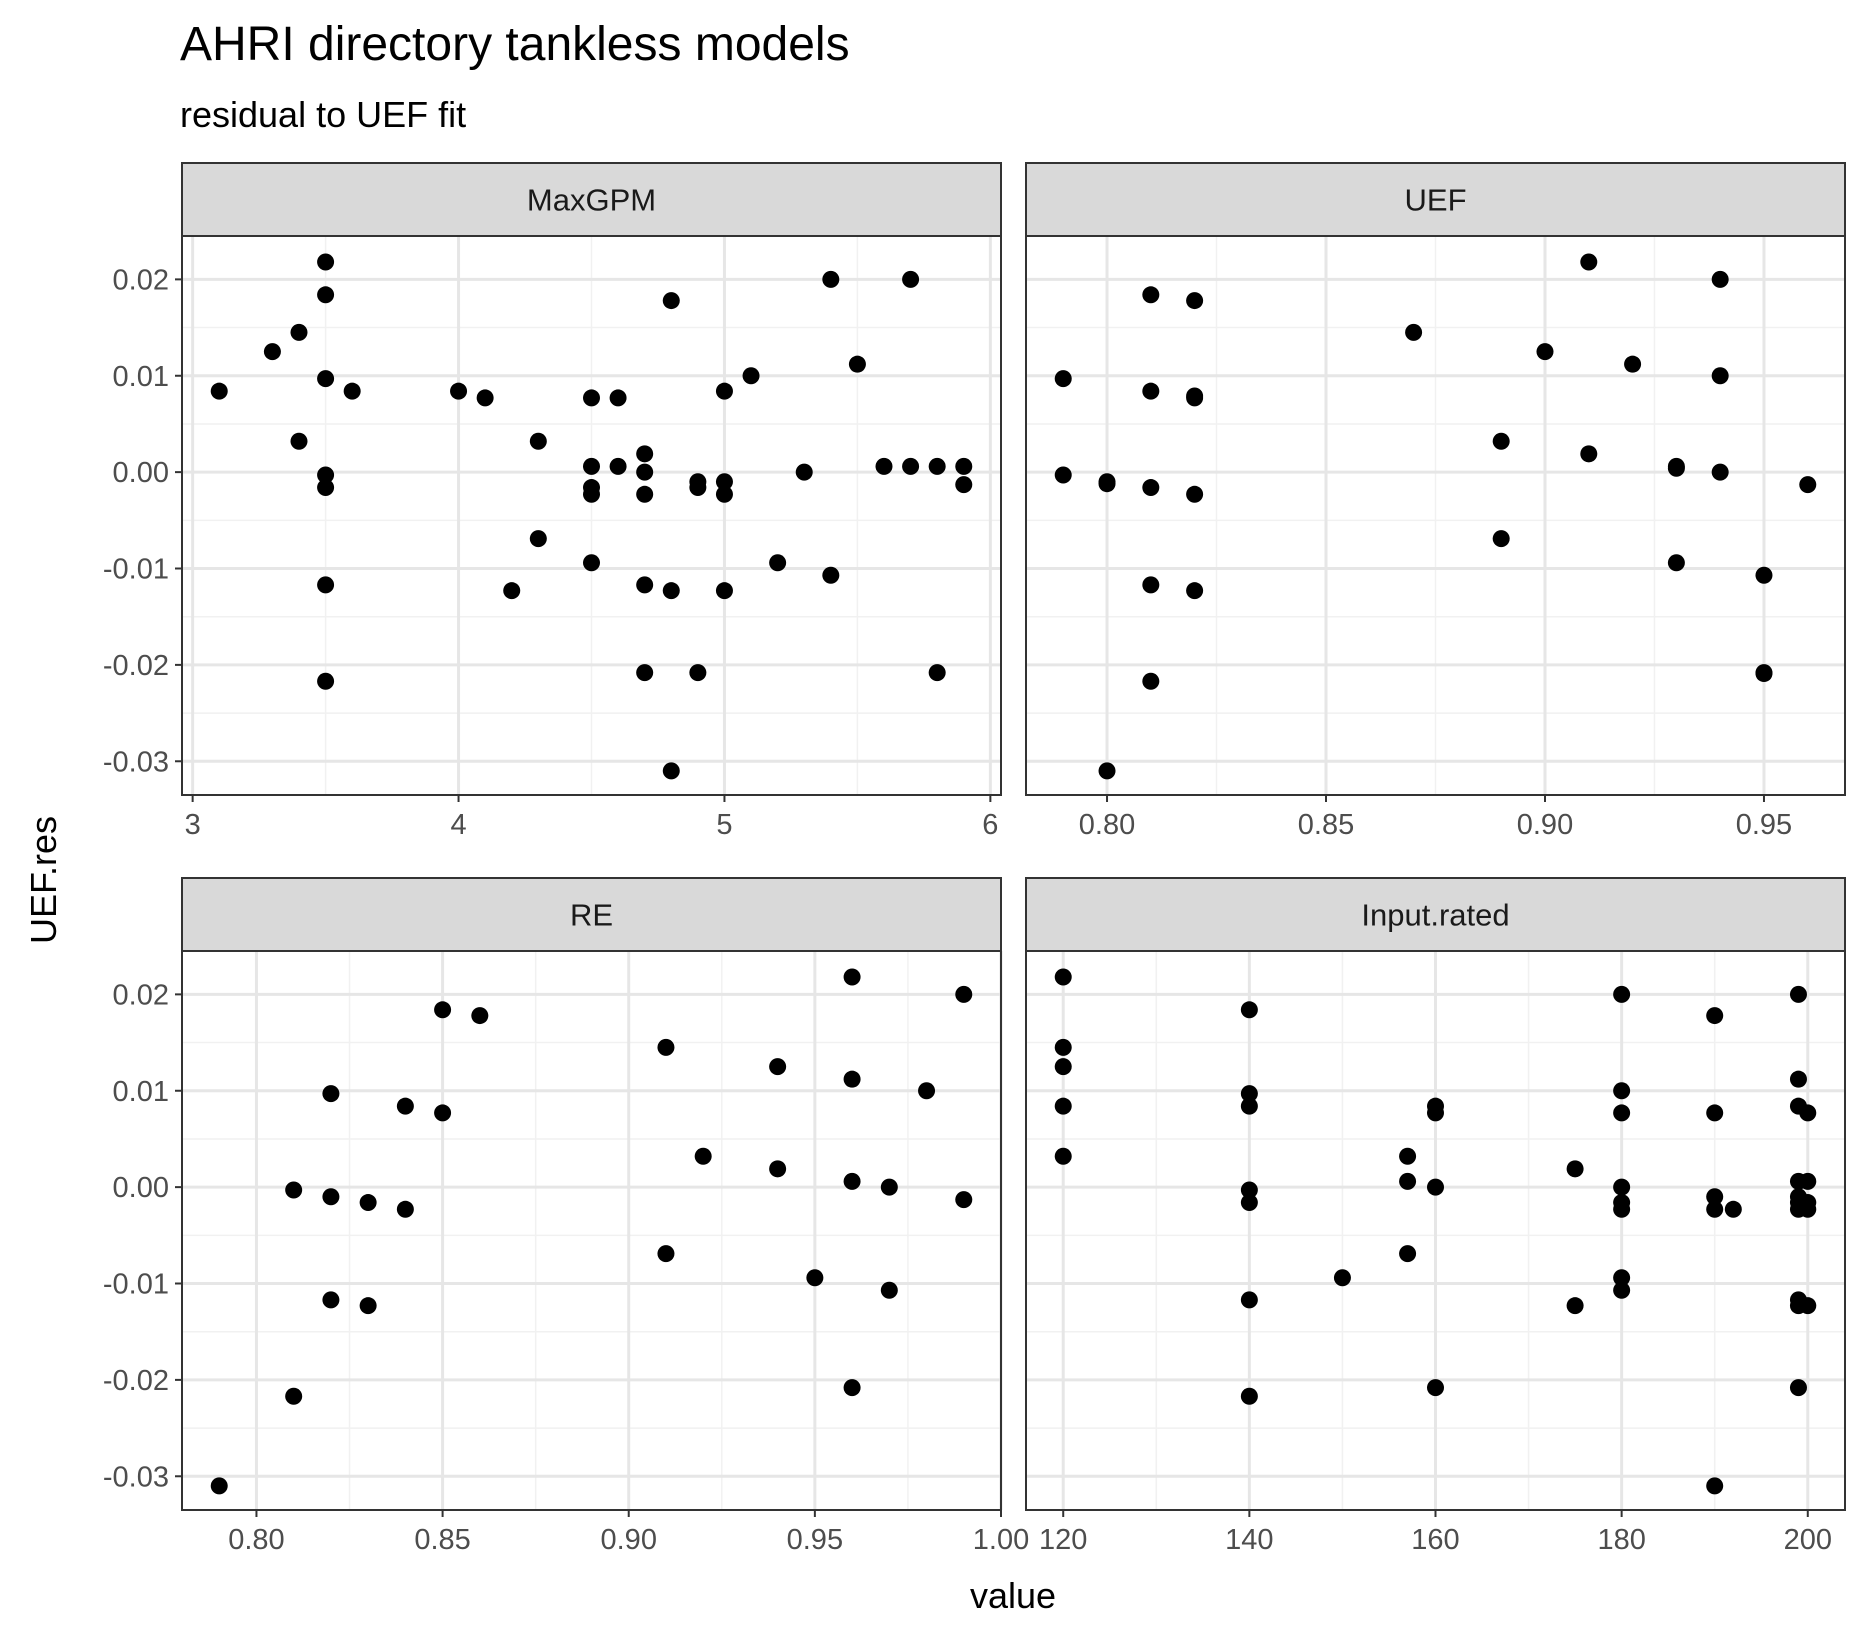 Image resolution: width=1862 pixels, height=1640 pixels. Describe the element at coordinates (1326, 825) in the screenshot. I see `x-tick-label: 0.85` at that location.